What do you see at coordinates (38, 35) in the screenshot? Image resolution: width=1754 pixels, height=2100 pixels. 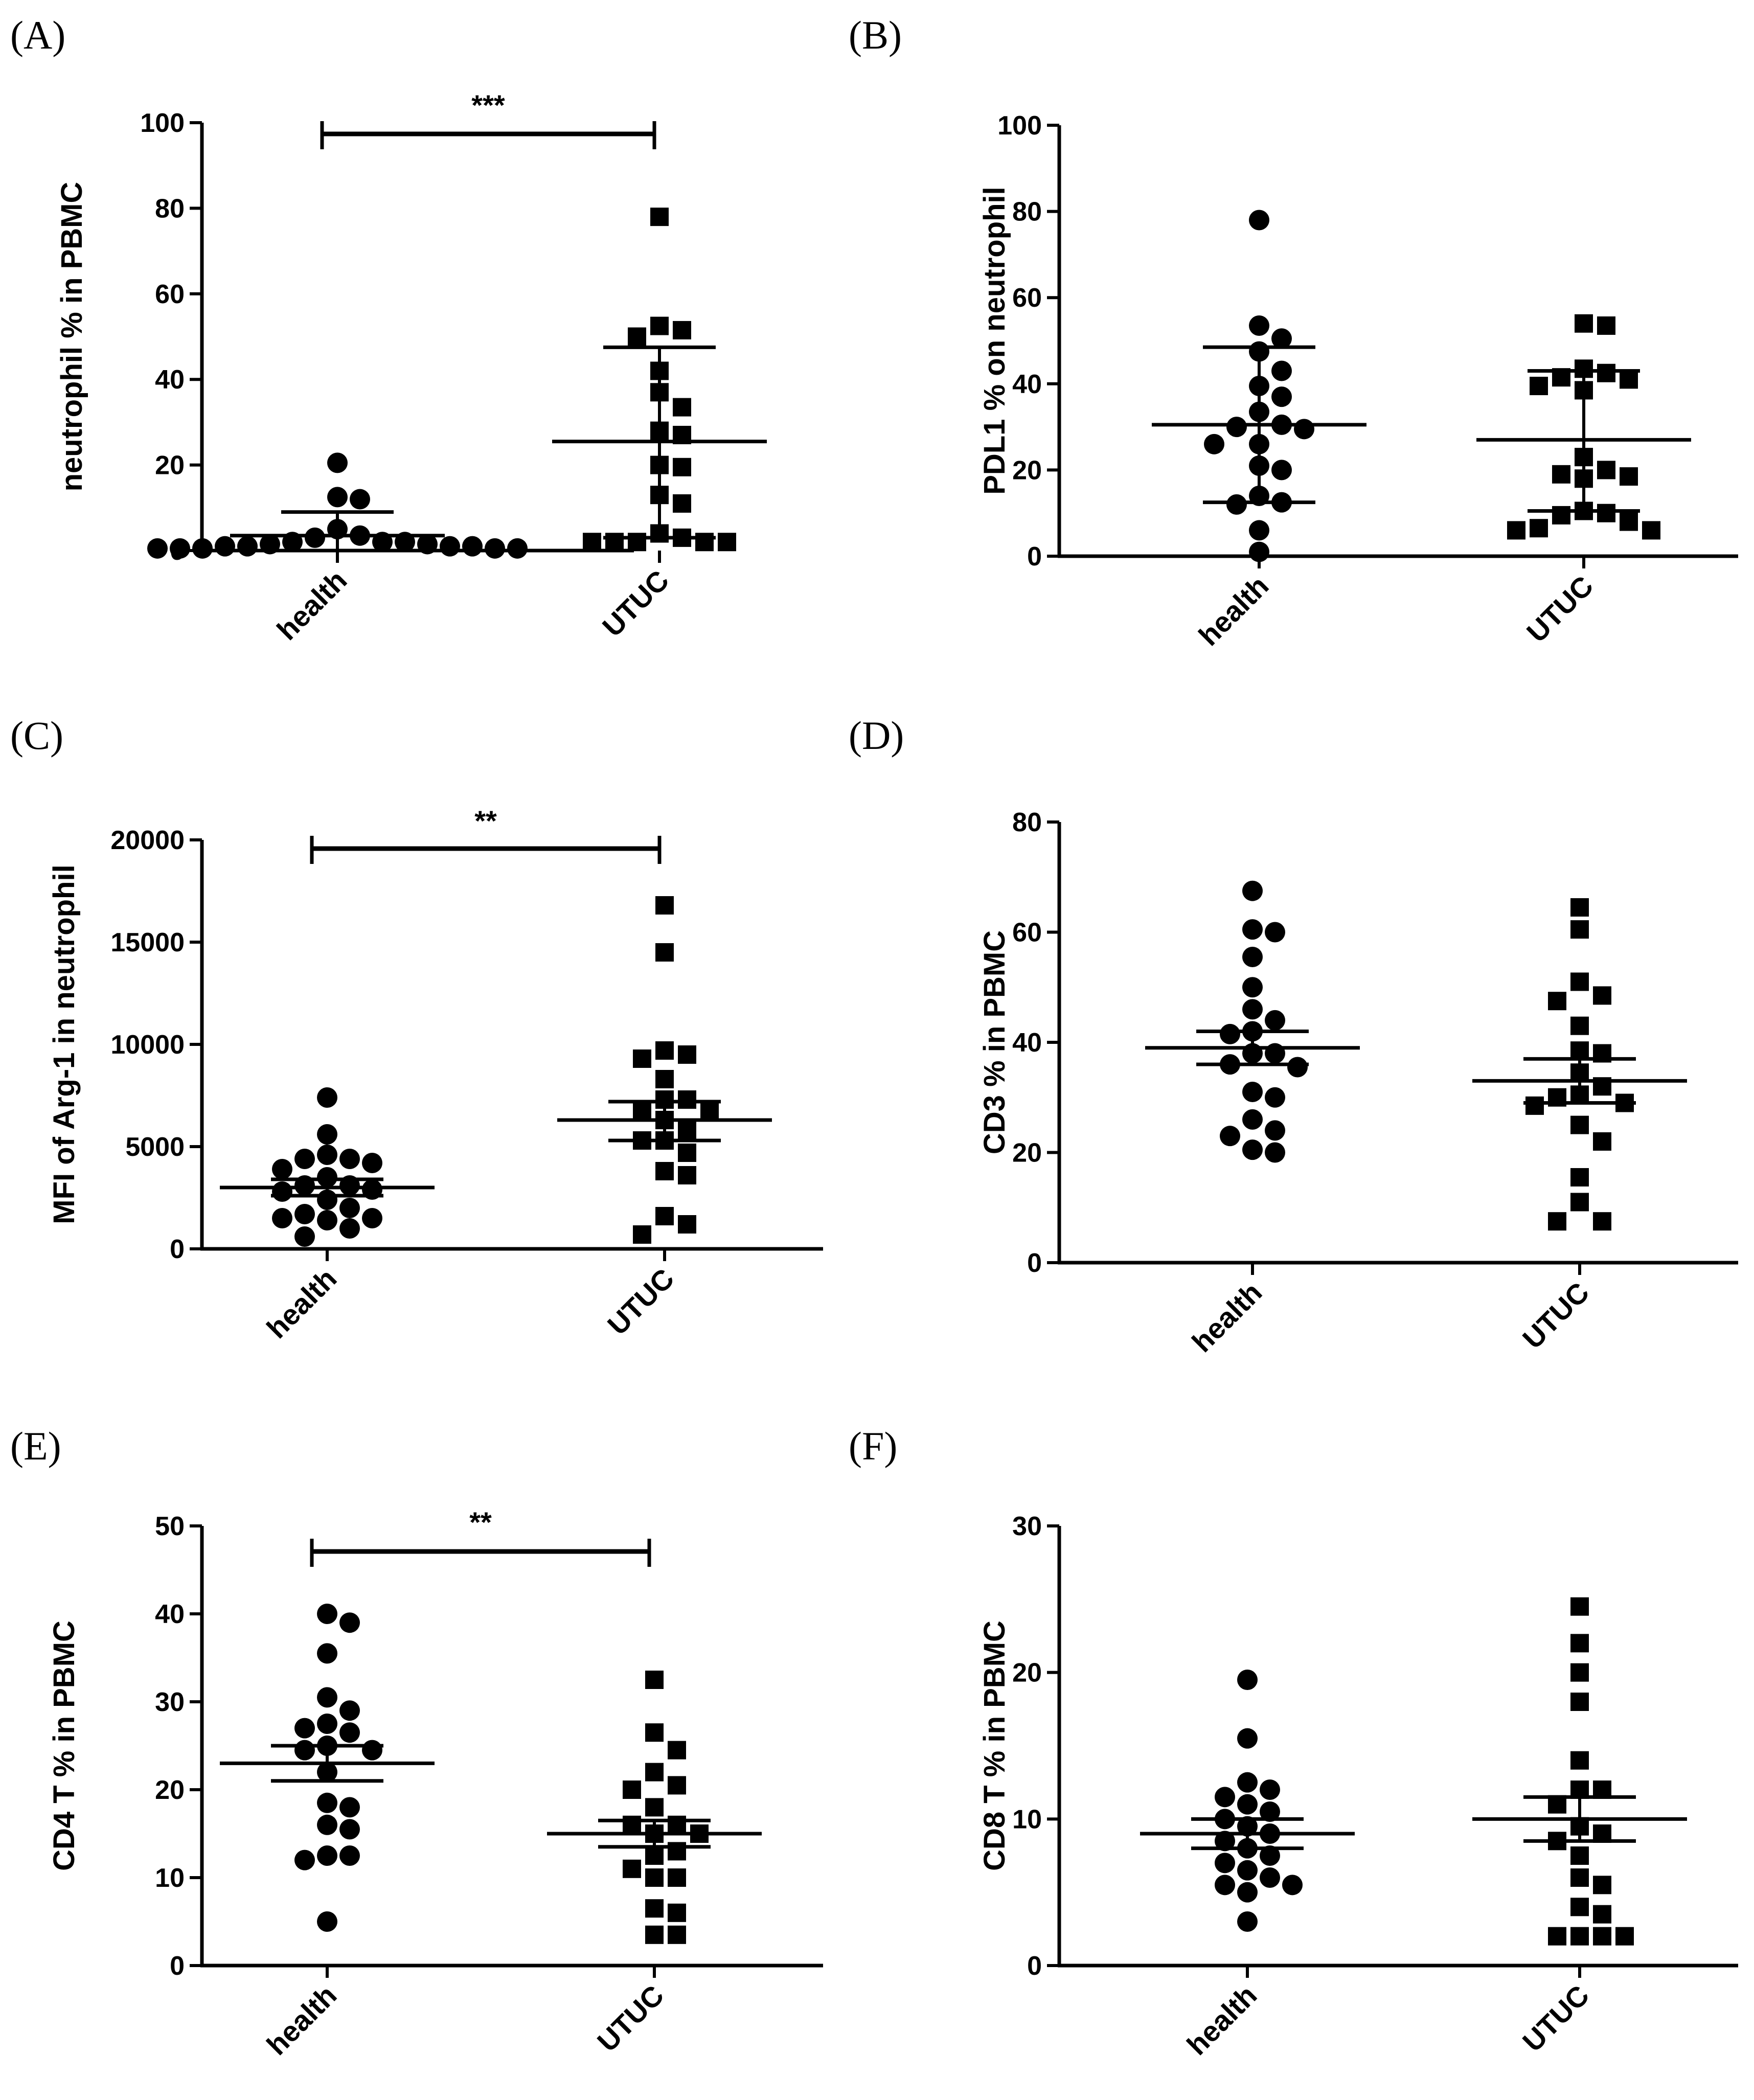 I see `panel-label-a: (A)` at bounding box center [38, 35].